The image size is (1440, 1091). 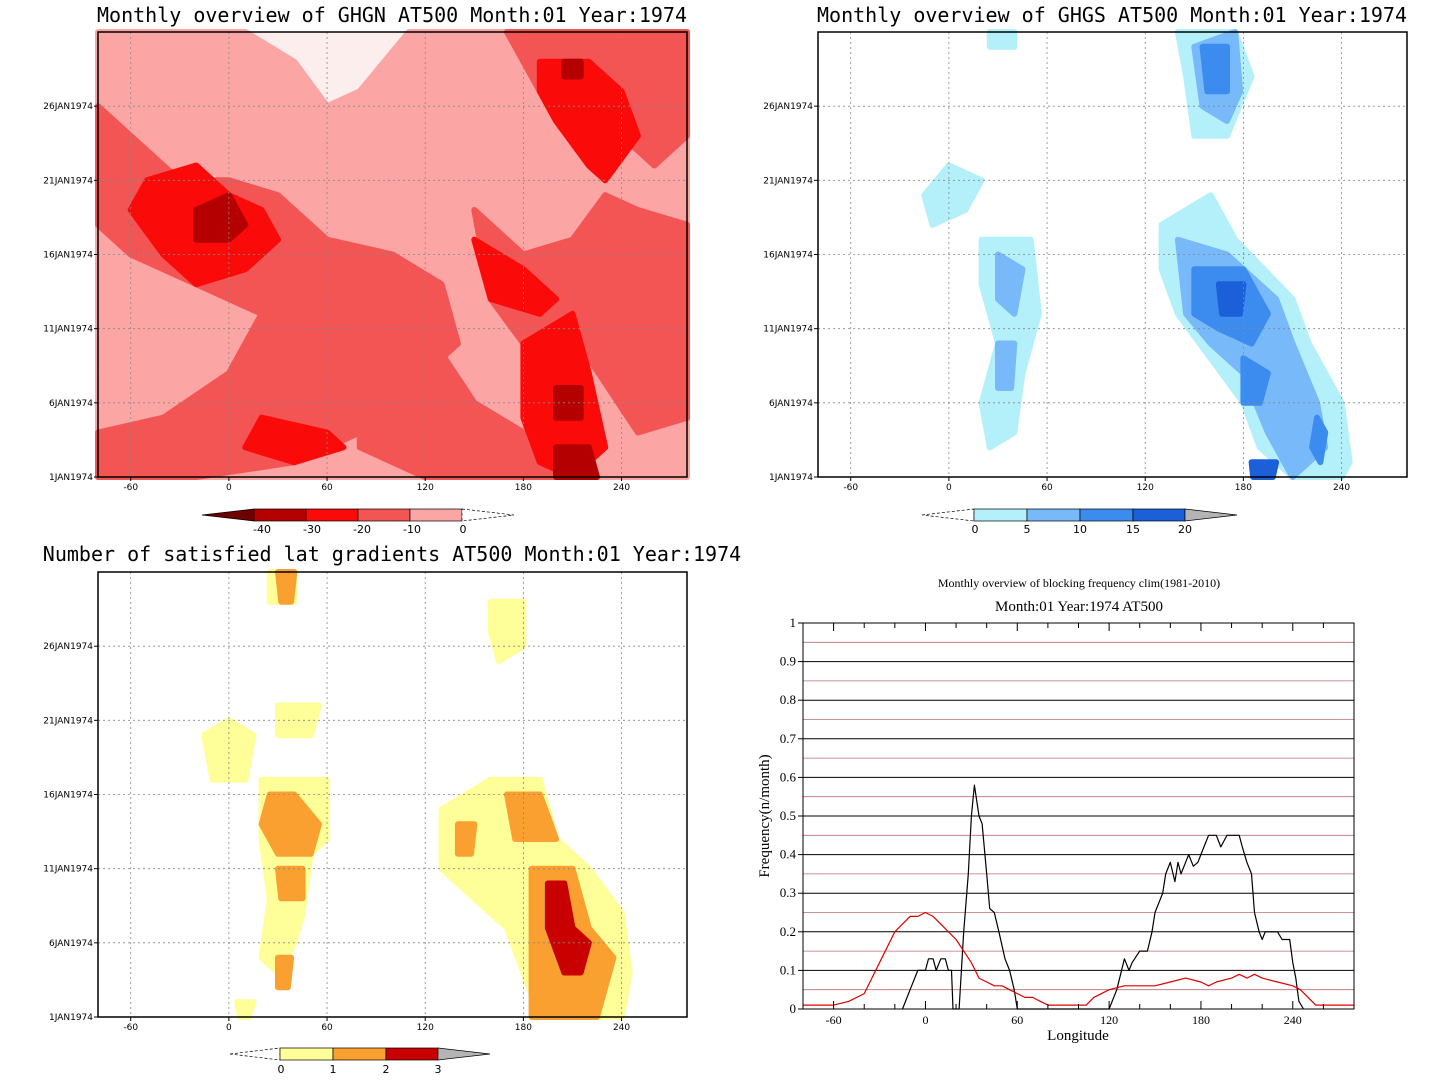 What do you see at coordinates (1078, 897) in the screenshot?
I see `frequency-series` at bounding box center [1078, 897].